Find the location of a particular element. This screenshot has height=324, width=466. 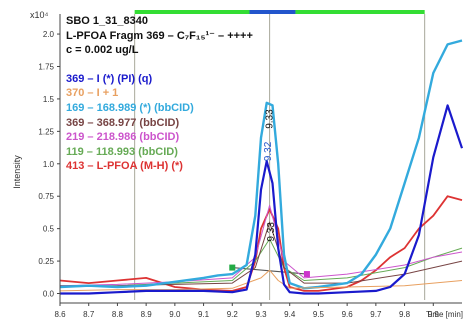

legend-item: 169 – 168.989 (*) (bbCID) is located at coordinates (130, 107).